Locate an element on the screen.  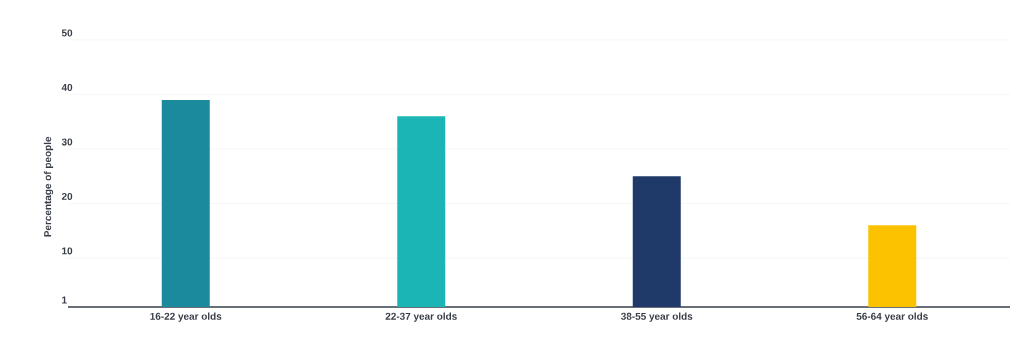
y-tick-label: 50 is located at coordinates (67, 33).